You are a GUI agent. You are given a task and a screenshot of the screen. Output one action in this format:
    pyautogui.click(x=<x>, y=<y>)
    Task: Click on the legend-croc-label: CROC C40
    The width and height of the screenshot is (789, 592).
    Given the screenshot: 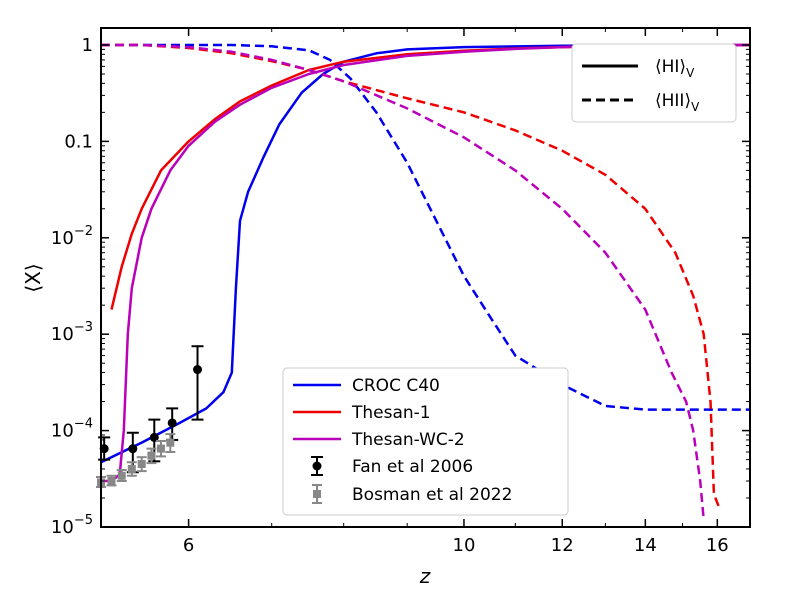 What is the action you would take?
    pyautogui.click(x=396, y=386)
    